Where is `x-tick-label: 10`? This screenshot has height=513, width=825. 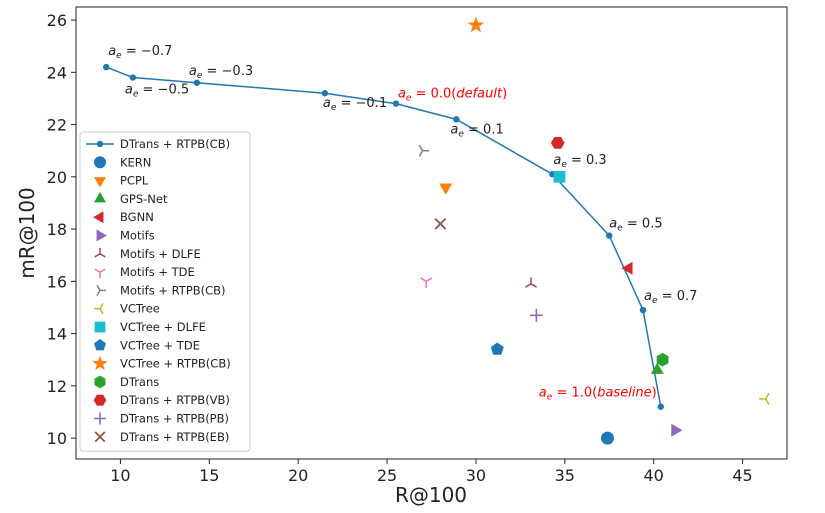
x-tick-label: 10 is located at coordinates (120, 475).